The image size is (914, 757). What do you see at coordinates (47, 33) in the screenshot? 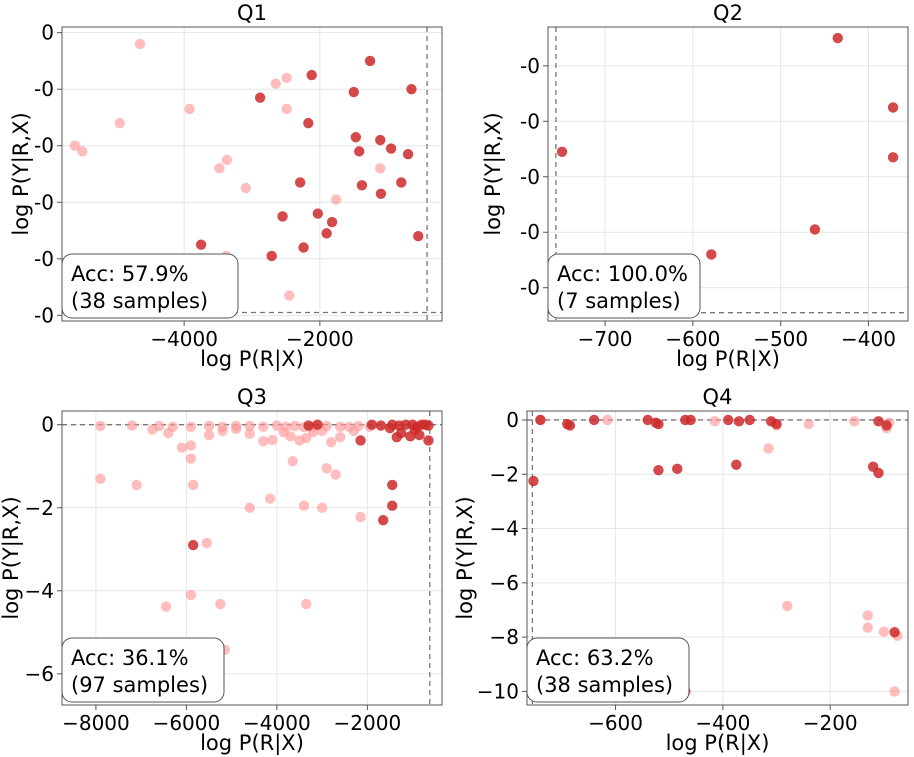
I see `y-tick-label: 0` at bounding box center [47, 33].